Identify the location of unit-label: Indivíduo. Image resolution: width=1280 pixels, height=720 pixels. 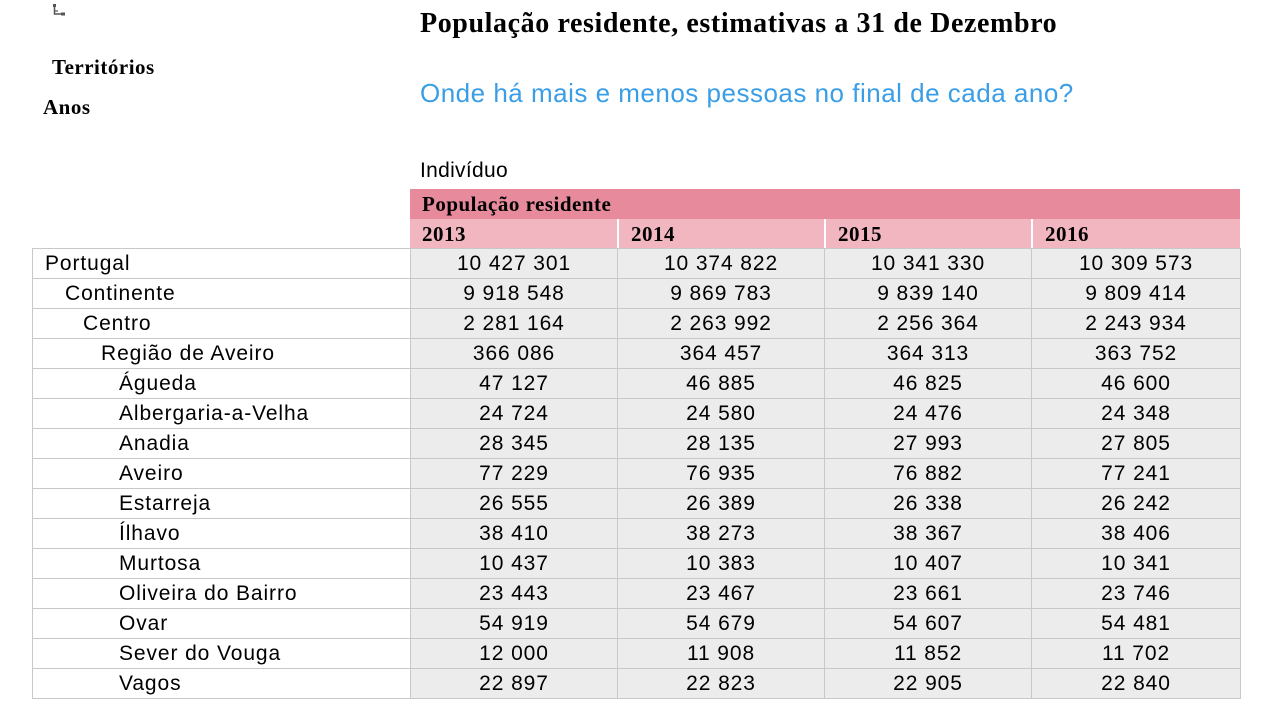
(464, 170).